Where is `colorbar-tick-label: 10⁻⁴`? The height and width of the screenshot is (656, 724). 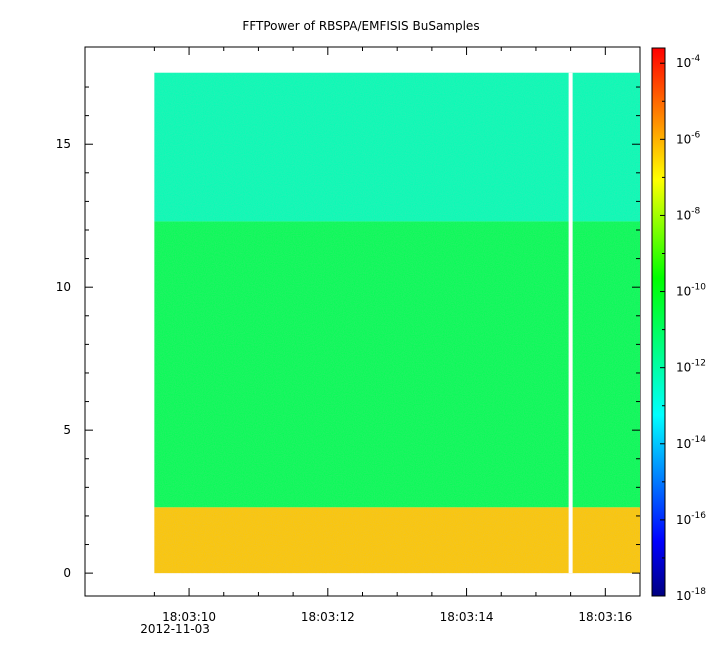 colorbar-tick-label: 10⁻⁴ is located at coordinates (688, 62).